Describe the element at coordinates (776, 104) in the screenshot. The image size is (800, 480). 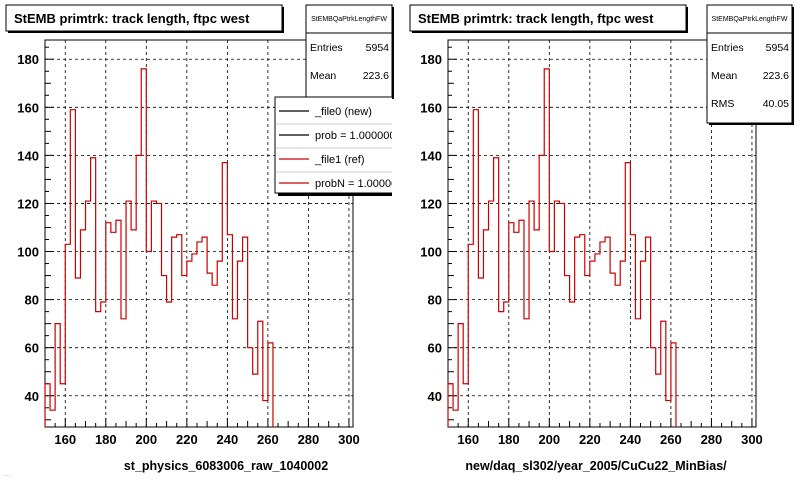
I see `stats-value-rms: 40.05` at that location.